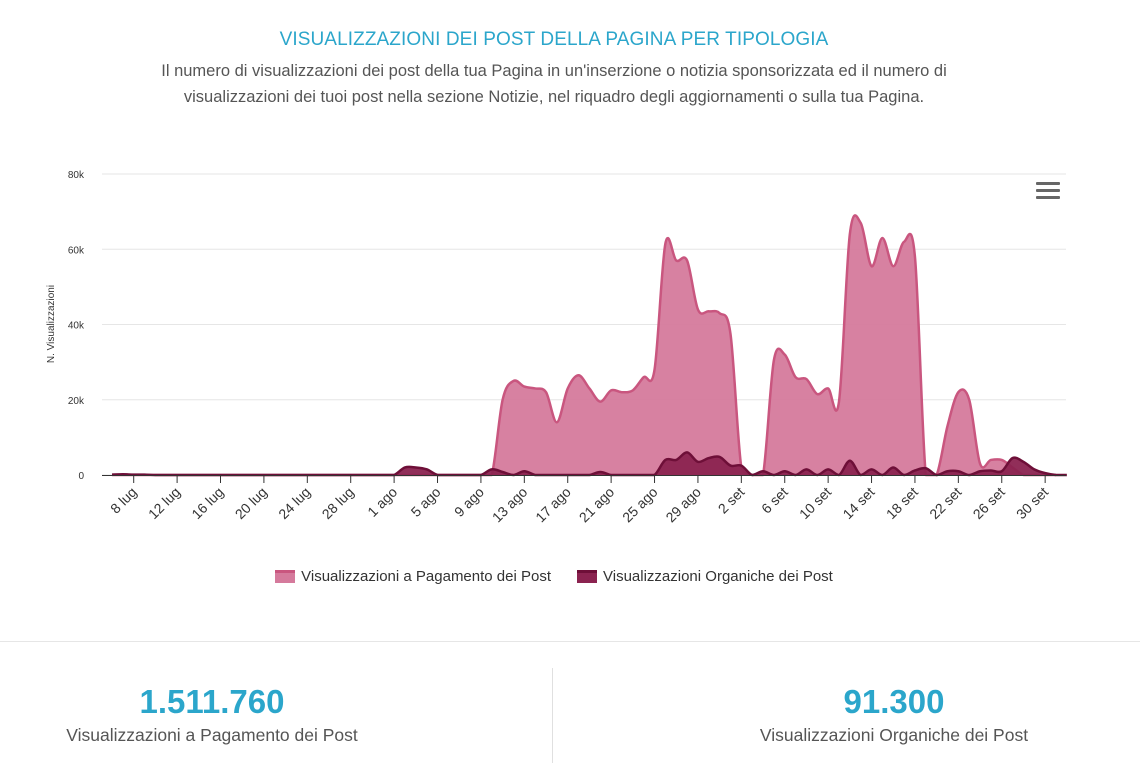  I want to click on x-tick-label: 14 set, so click(858, 503).